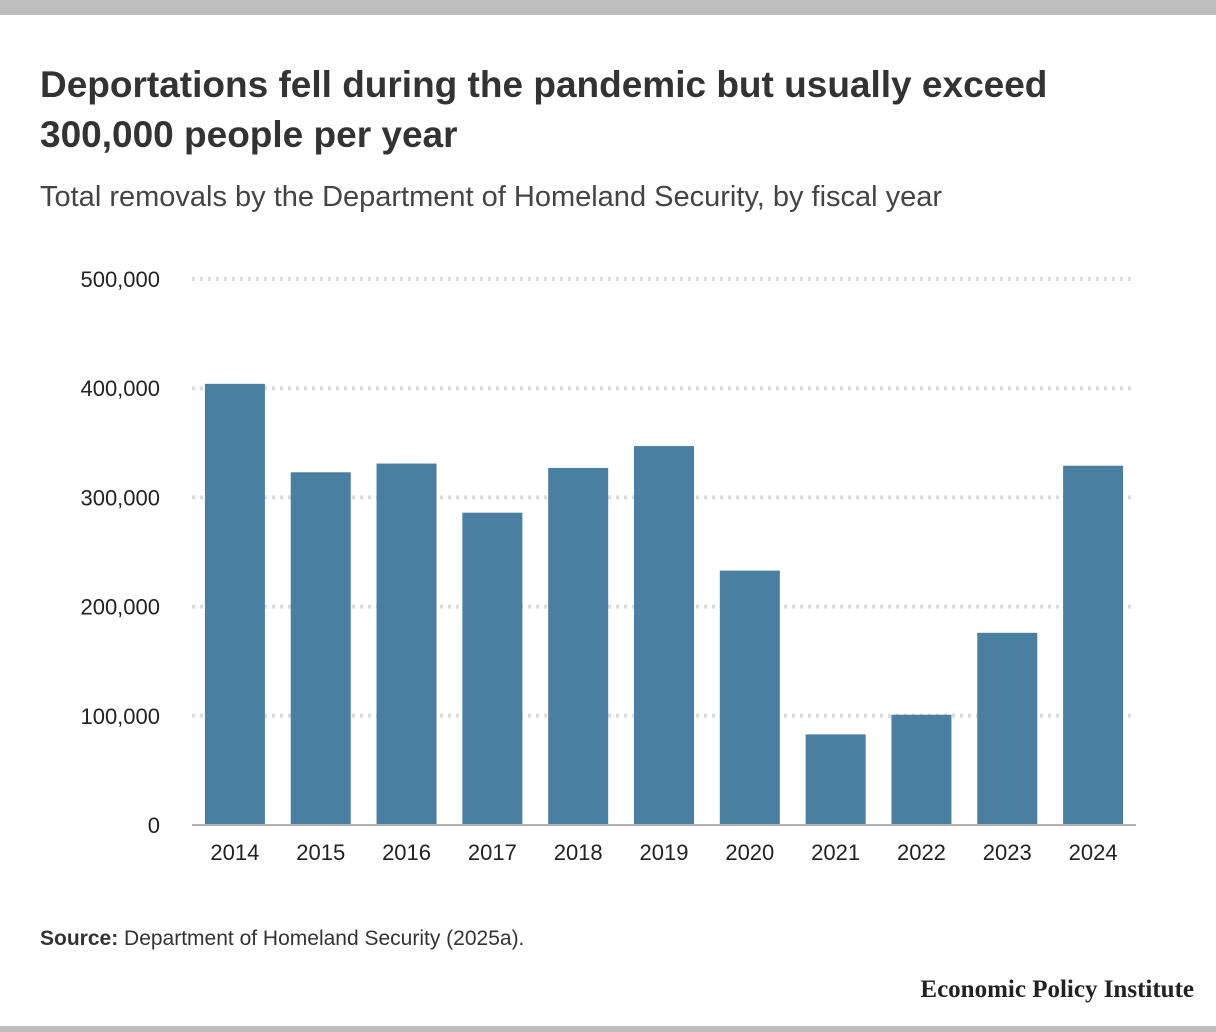 This screenshot has height=1032, width=1216. Describe the element at coordinates (120, 497) in the screenshot. I see `y-tick-label: 300,000` at that location.